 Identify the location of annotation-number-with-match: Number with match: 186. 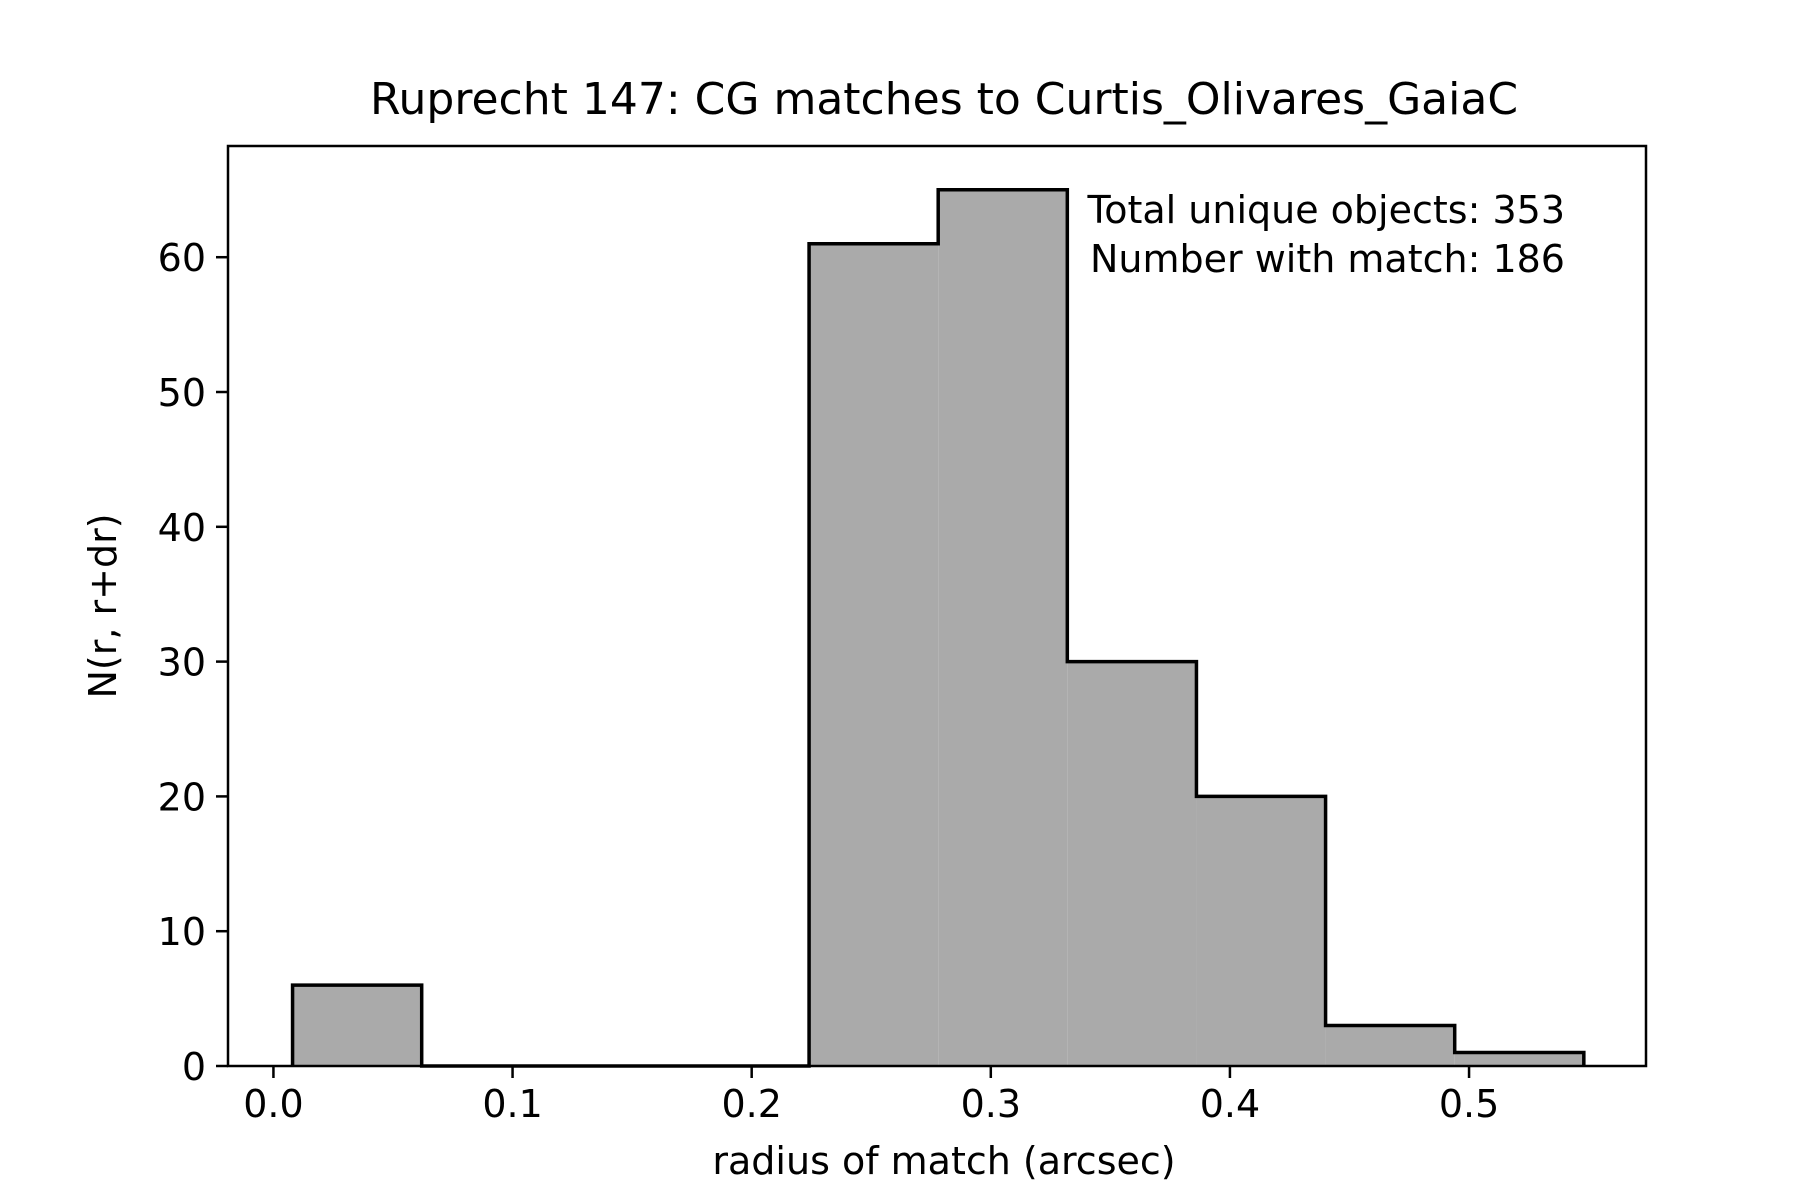
(1327, 259).